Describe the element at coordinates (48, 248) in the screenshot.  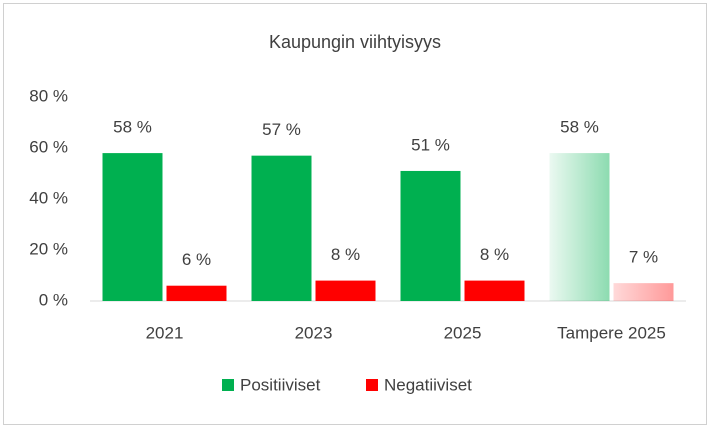
I see `y-tick-label: 20 %` at that location.